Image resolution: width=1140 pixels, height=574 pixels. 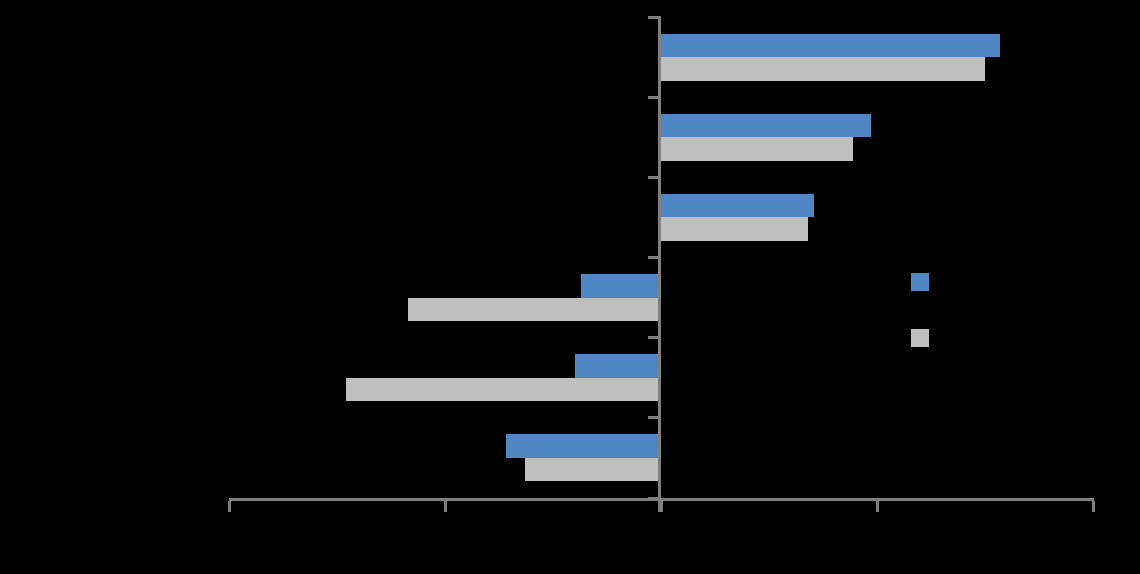 What do you see at coordinates (659, 264) in the screenshot?
I see `y-axis-line` at bounding box center [659, 264].